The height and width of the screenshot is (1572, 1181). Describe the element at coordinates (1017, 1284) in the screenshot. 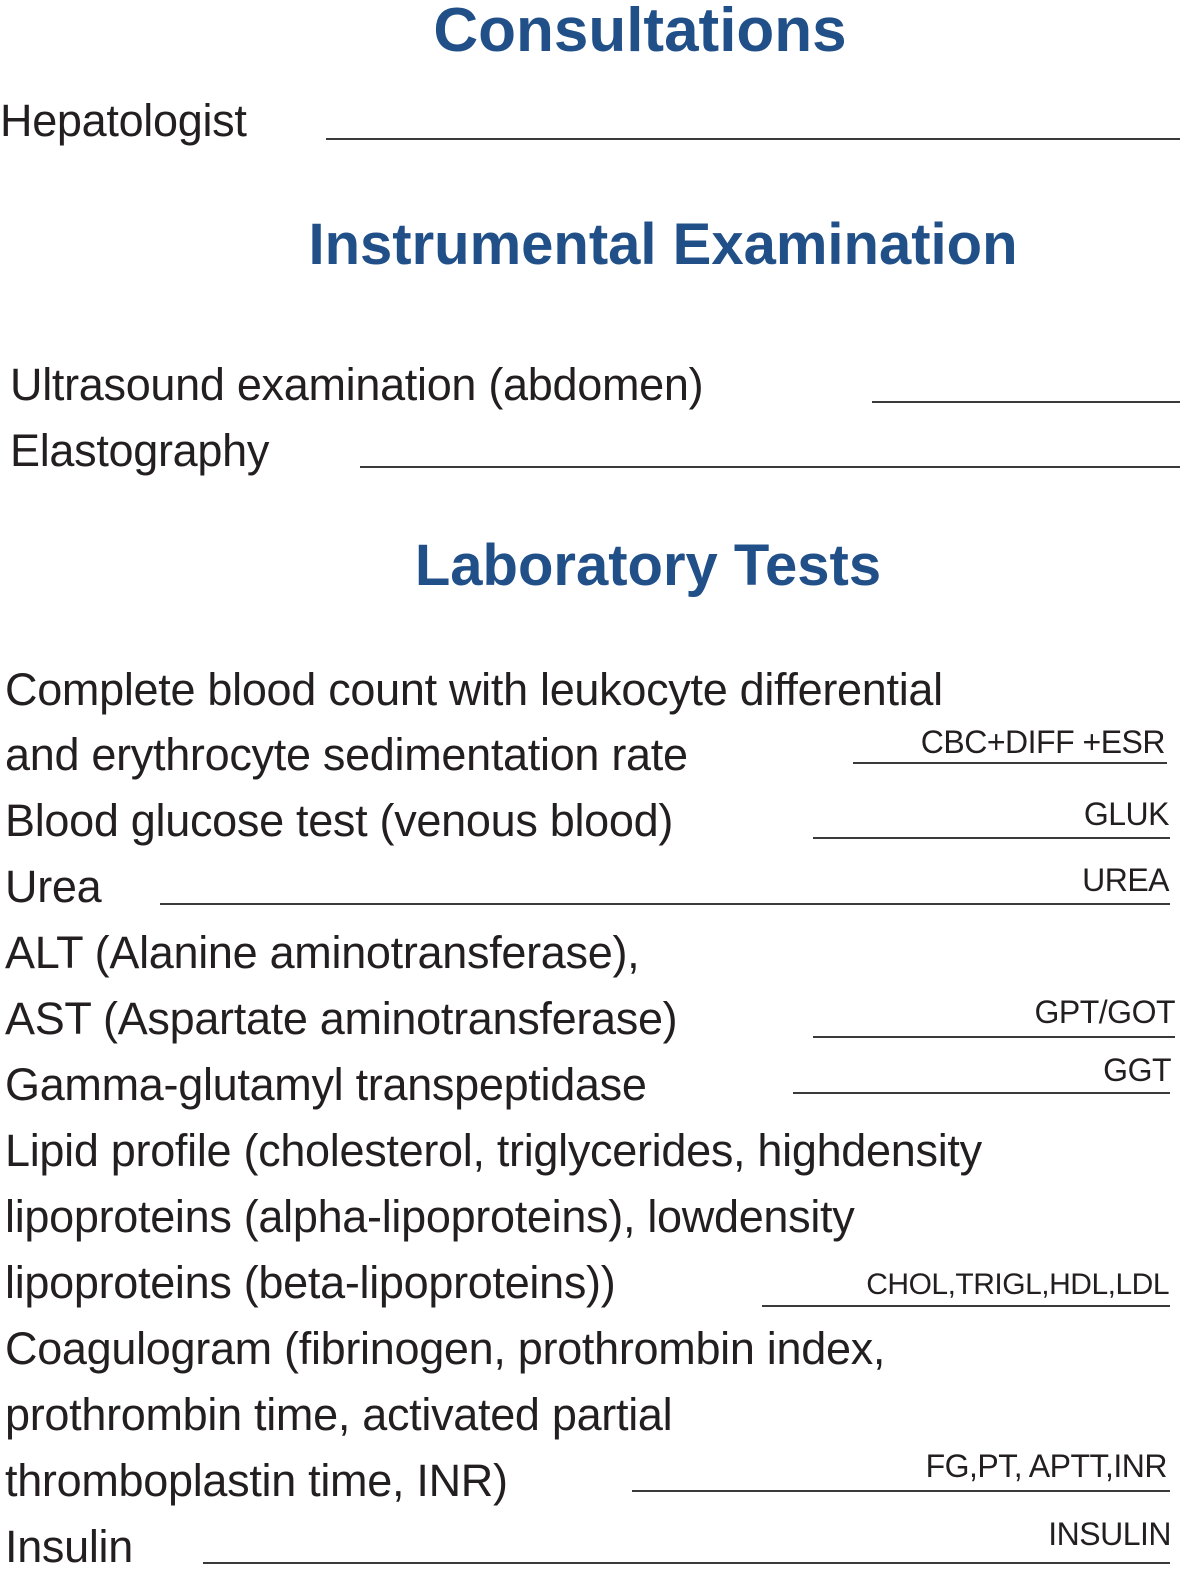

I see `lipid-code: CHOL,TRIGL,HDL,LDL` at that location.